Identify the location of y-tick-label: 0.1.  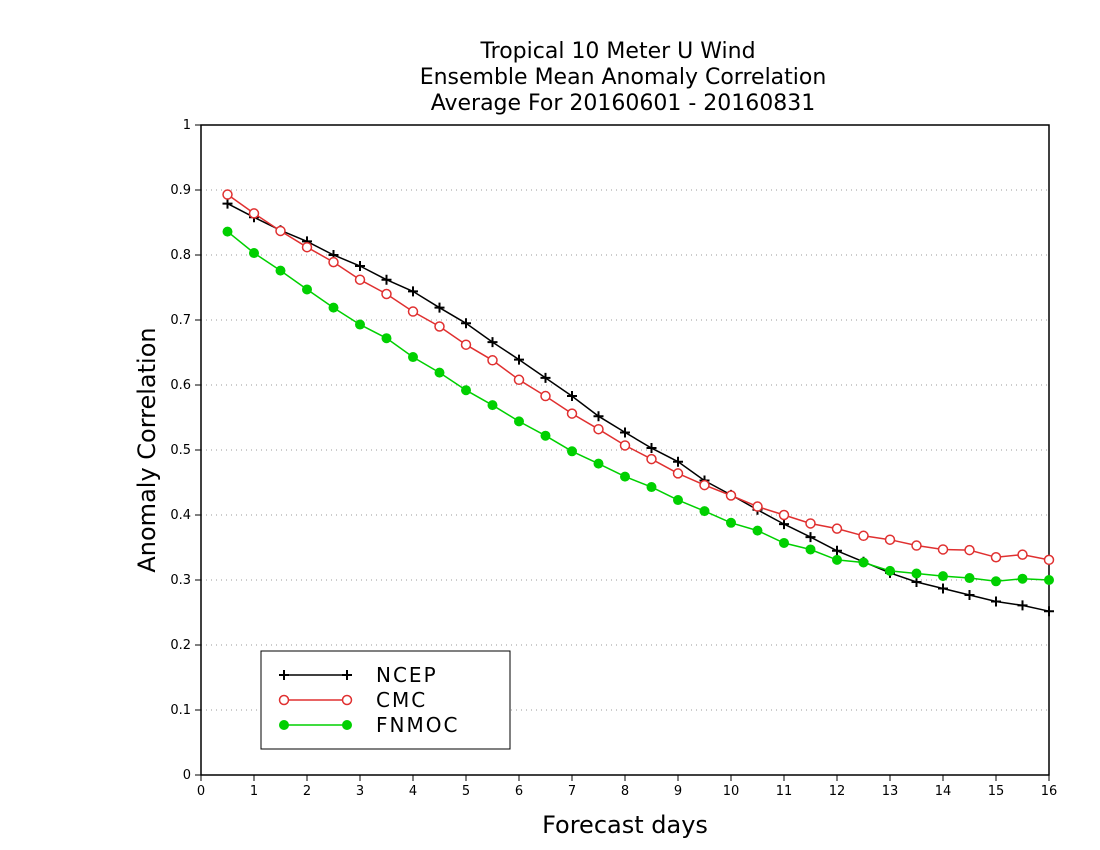
(180, 710).